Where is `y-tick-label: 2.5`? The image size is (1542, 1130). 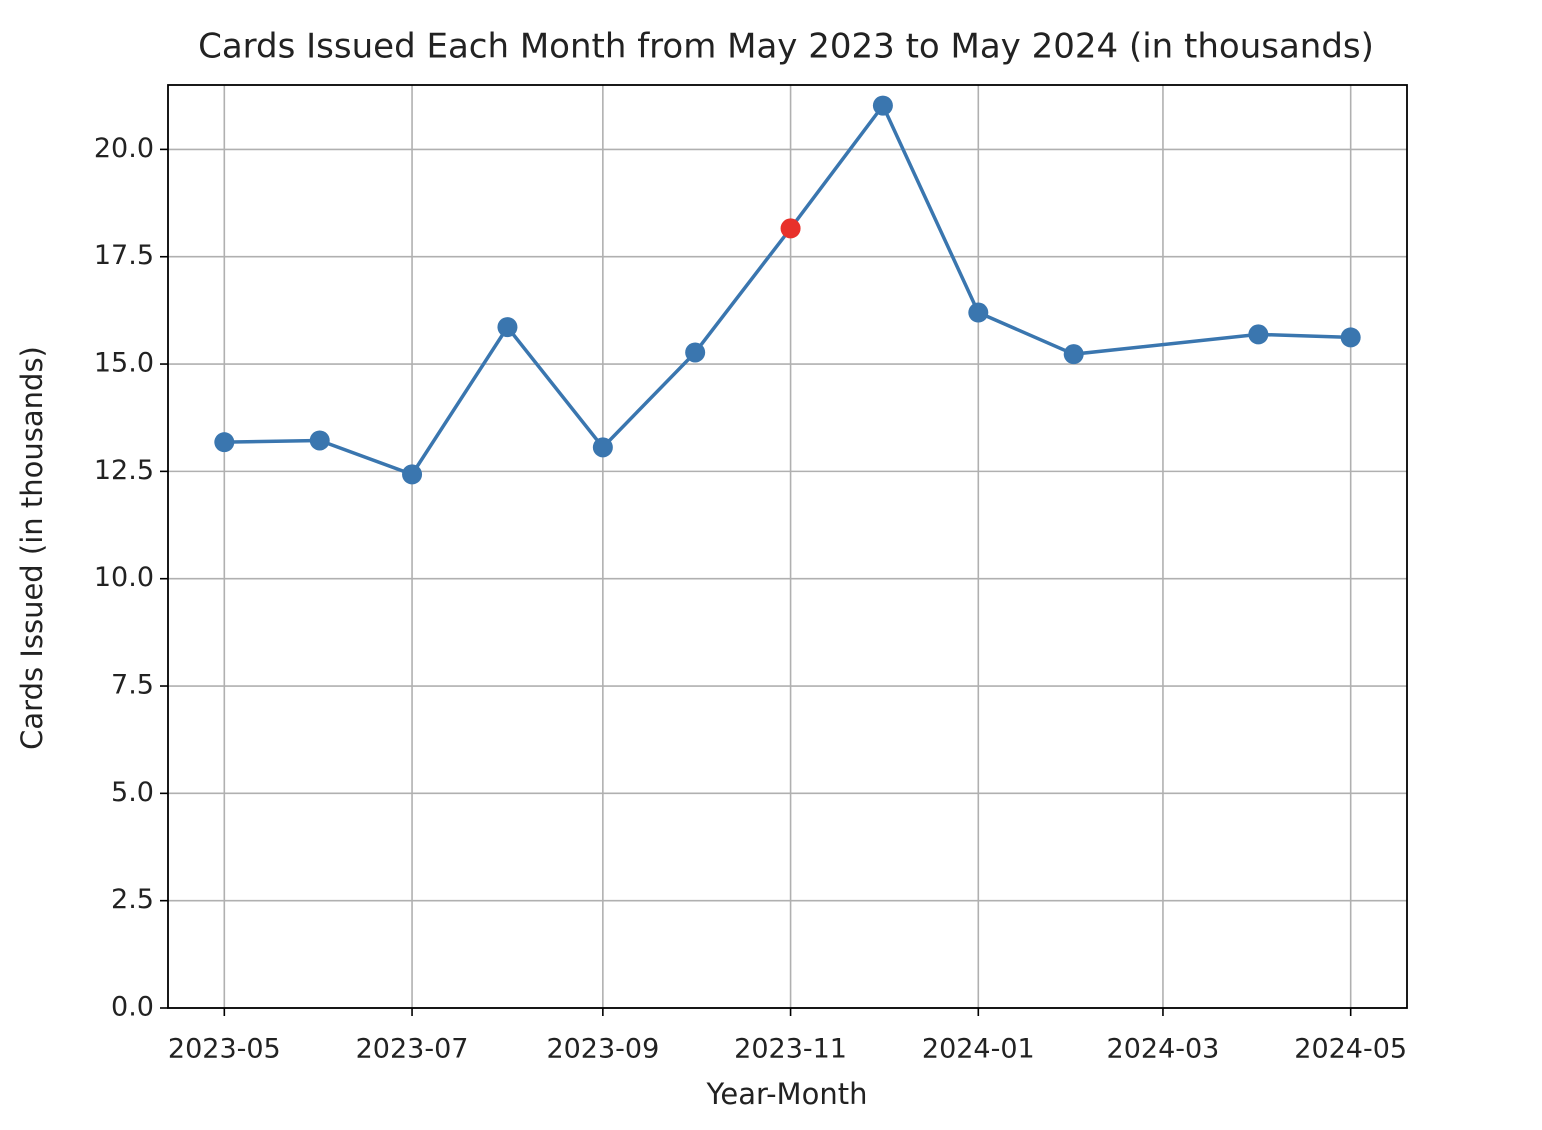 y-tick-label: 2.5 is located at coordinates (132, 899).